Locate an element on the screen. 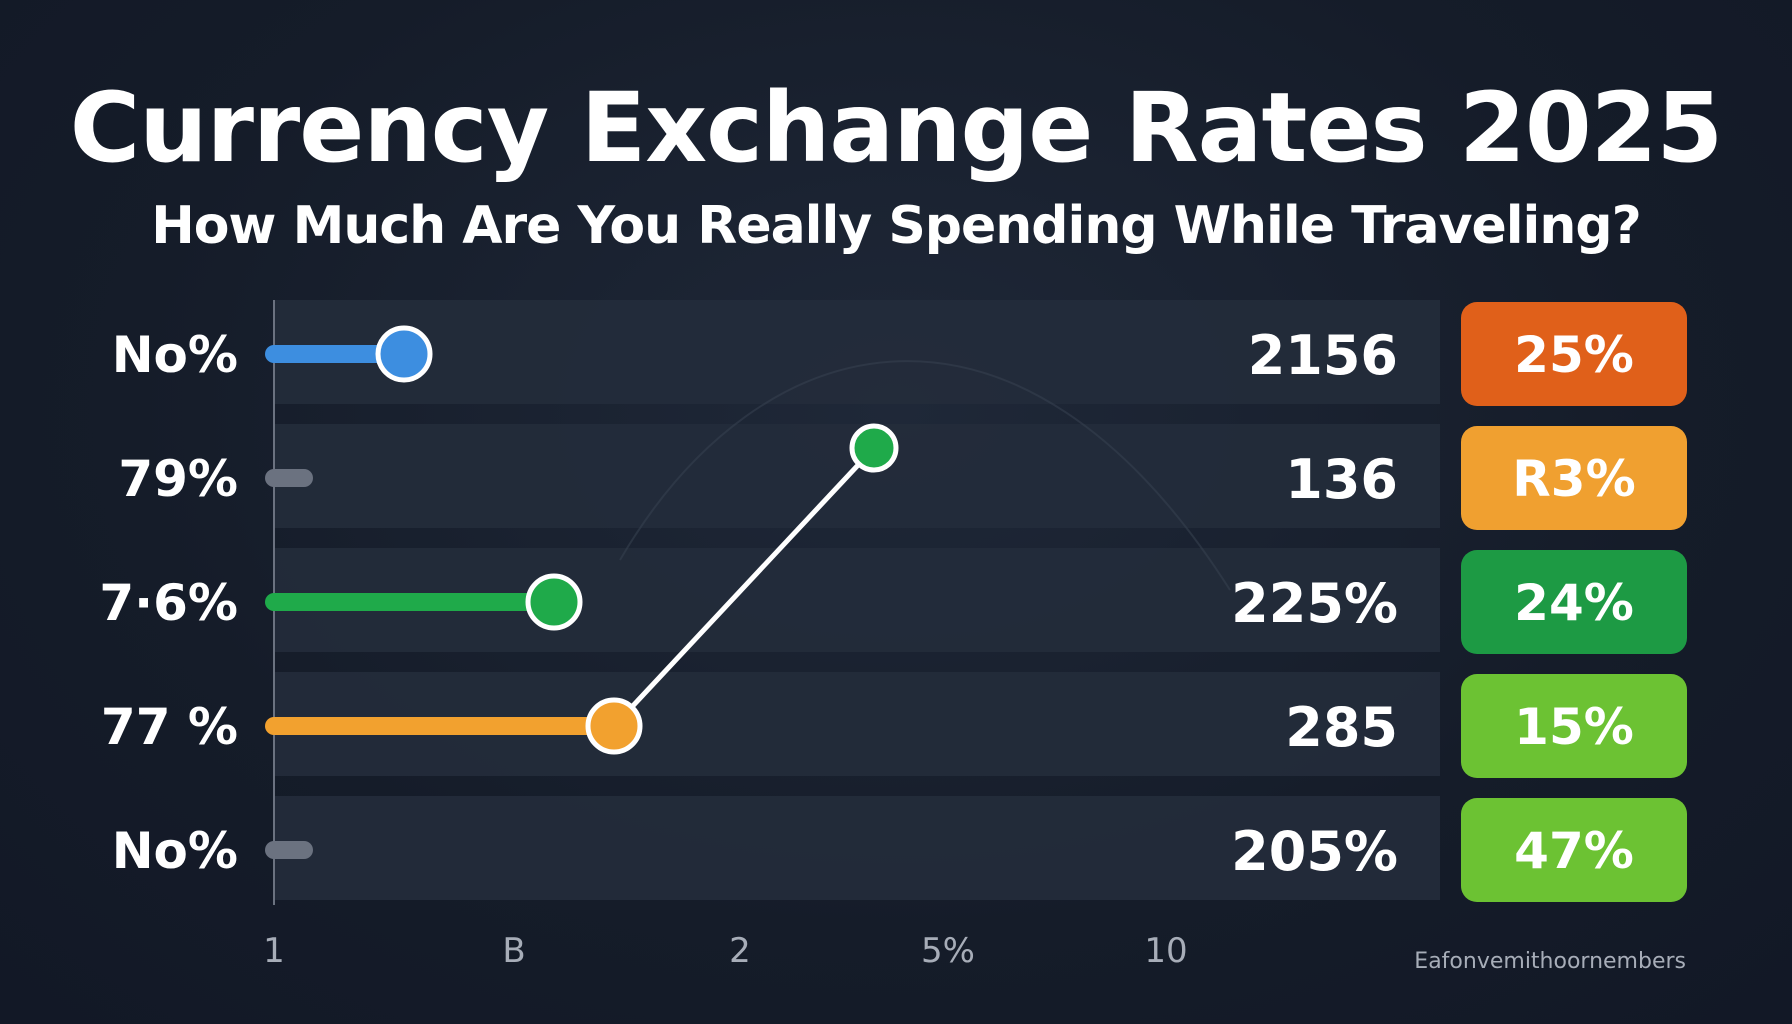 Image resolution: width=1792 pixels, height=1024 pixels. x-tick-label: B is located at coordinates (513, 951).